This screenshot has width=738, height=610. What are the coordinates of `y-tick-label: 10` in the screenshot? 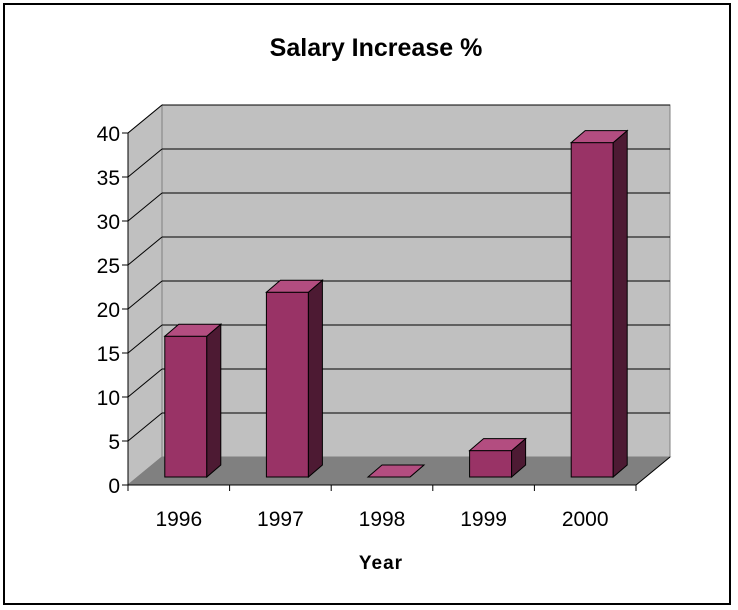 It's located at (108, 398).